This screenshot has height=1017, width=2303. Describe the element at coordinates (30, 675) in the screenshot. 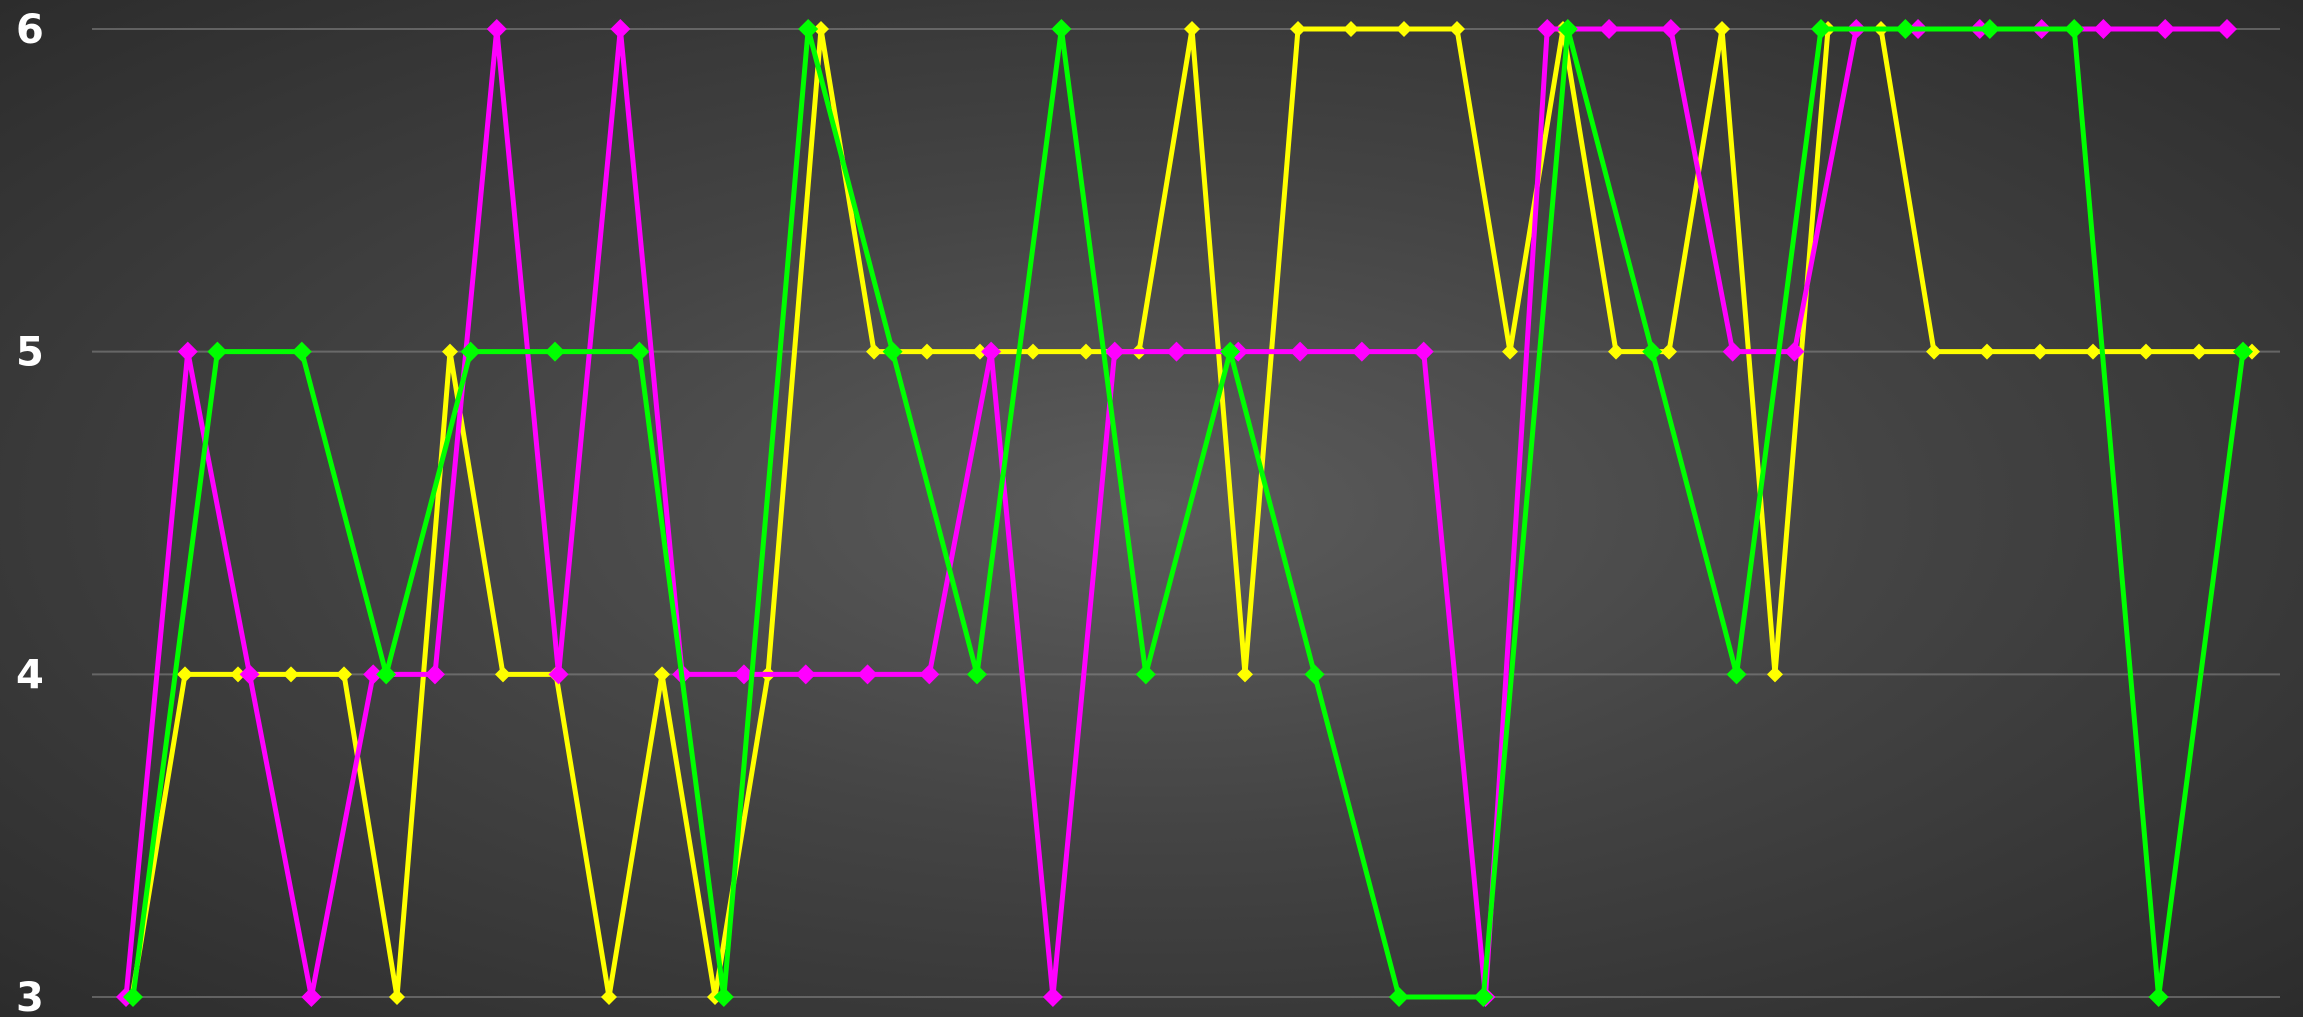

I see `y-tick-label: 4` at that location.